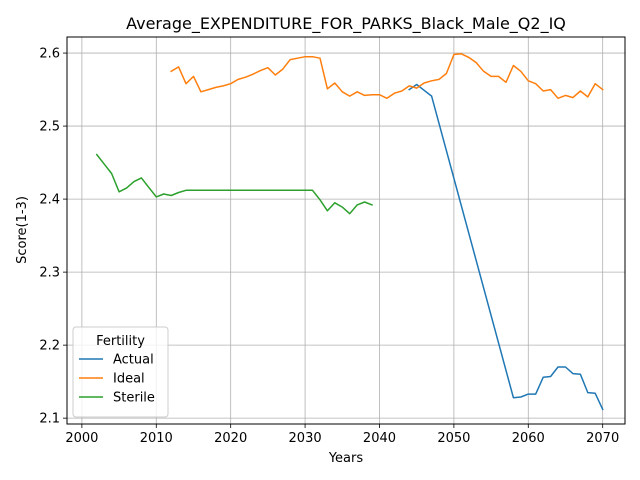 Image resolution: width=640 pixels, height=480 pixels. I want to click on y-tick-label: 2.4, so click(49, 200).